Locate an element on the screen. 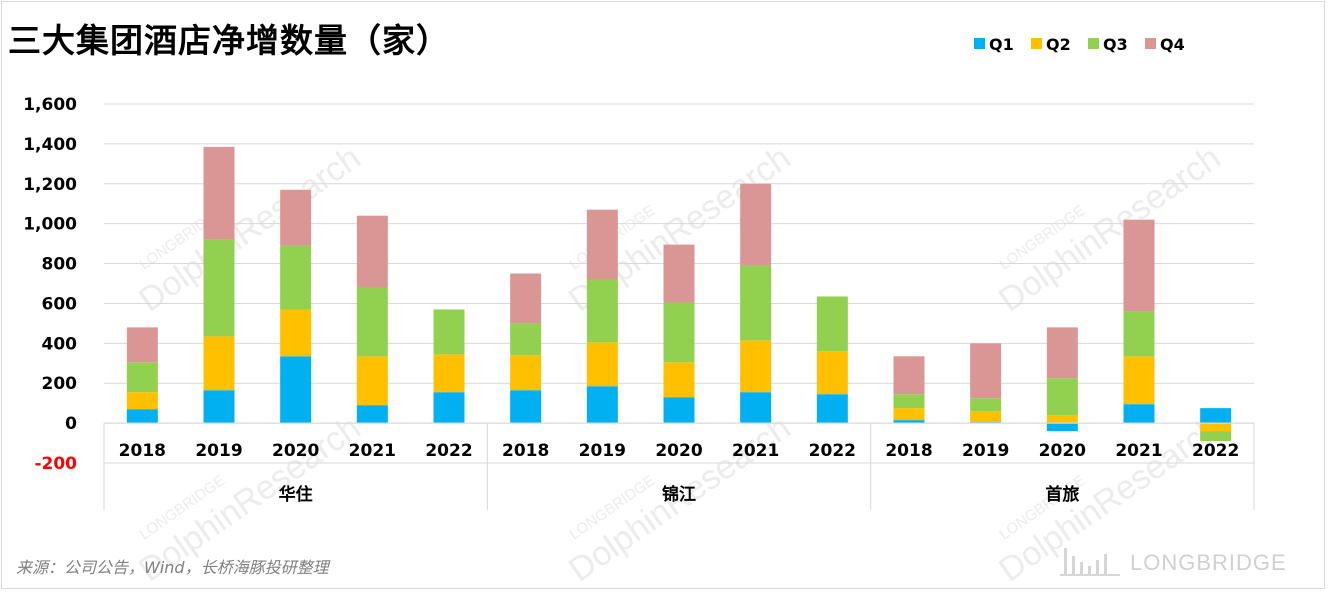 The width and height of the screenshot is (1328, 592). legend-swatch-q1 is located at coordinates (979, 43).